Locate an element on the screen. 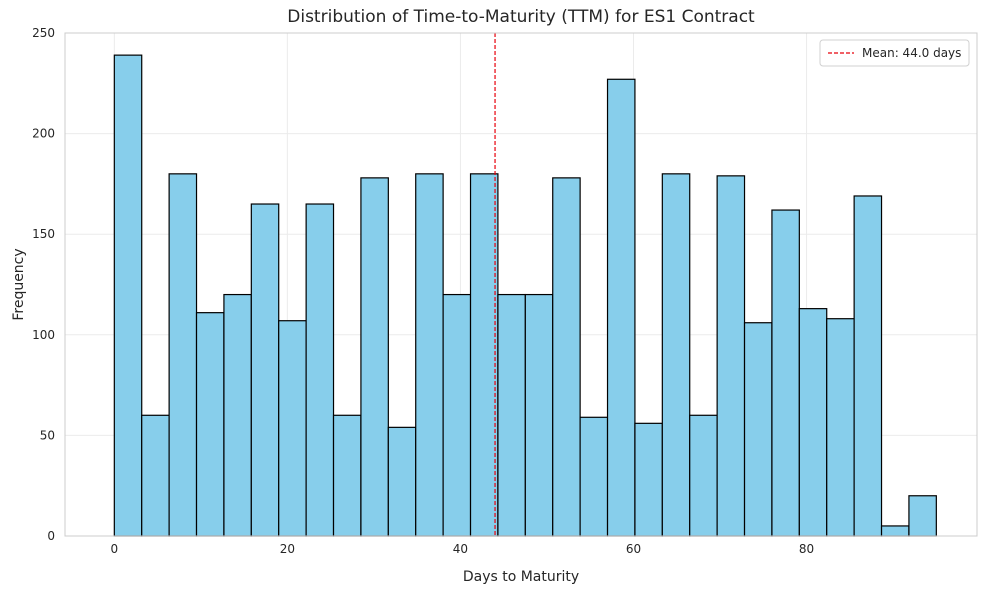 The height and width of the screenshot is (590, 989). legend-entry-mean: Mean: 44.0 days is located at coordinates (911, 53).